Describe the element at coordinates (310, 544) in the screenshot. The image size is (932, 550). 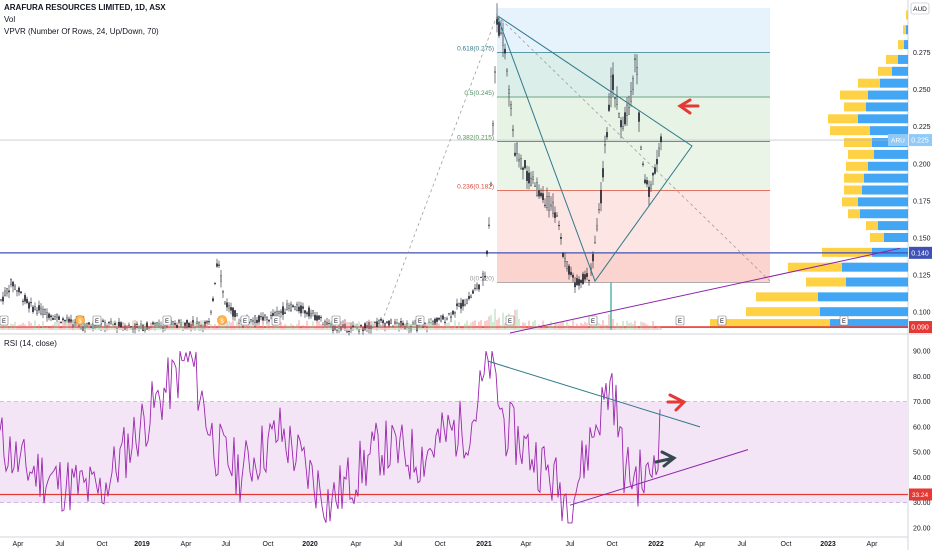
I see `time-tick-label: 2020` at that location.